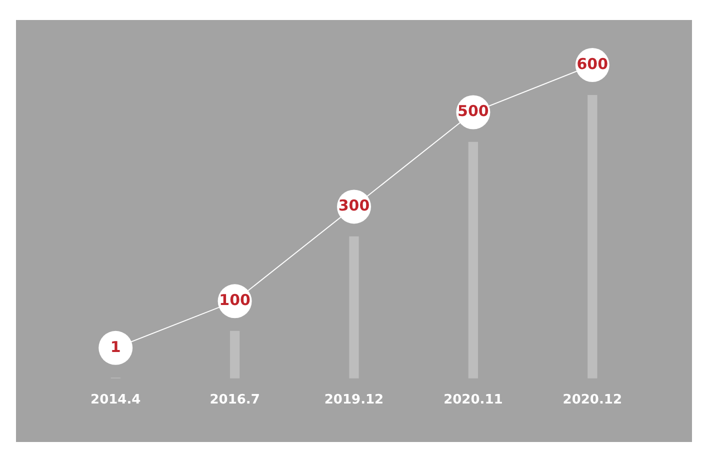 Image resolution: width=715 pixels, height=452 pixels. Describe the element at coordinates (354, 400) in the screenshot. I see `x-tick-label: 2019.12` at that location.